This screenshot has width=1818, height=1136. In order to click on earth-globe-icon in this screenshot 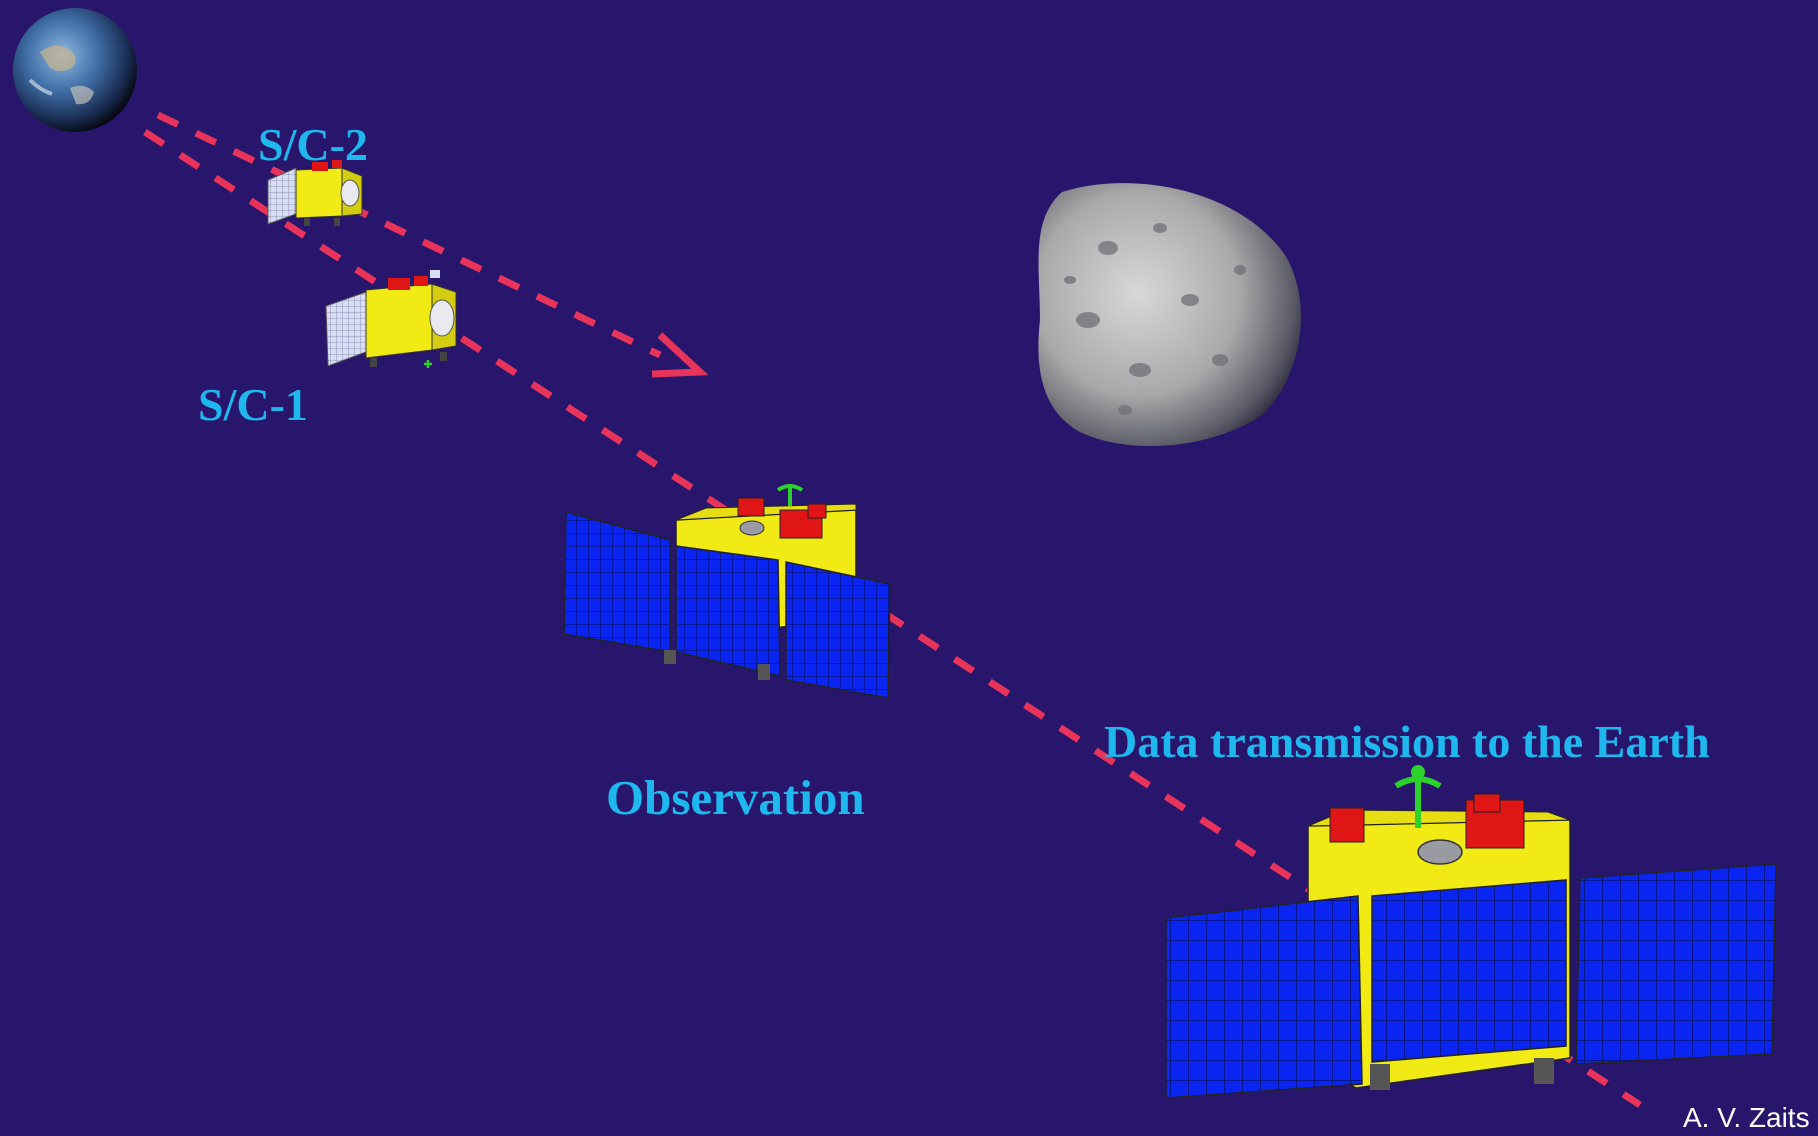, I will do `click(75, 70)`.